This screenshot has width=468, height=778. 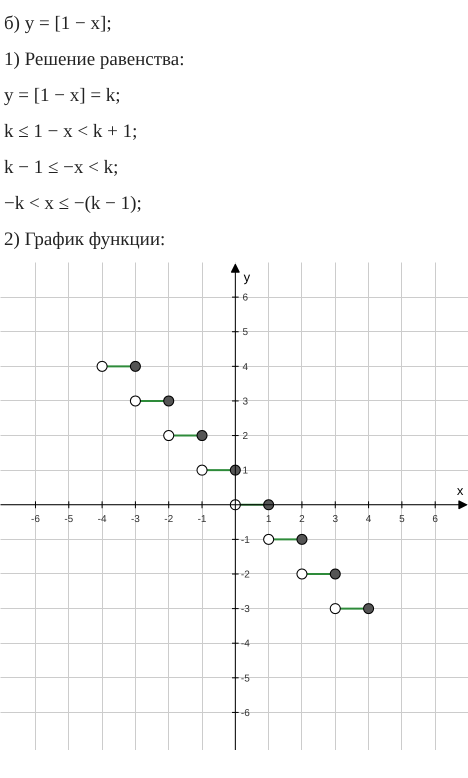 What do you see at coordinates (245, 713) in the screenshot?
I see `y-tick-label: -6` at bounding box center [245, 713].